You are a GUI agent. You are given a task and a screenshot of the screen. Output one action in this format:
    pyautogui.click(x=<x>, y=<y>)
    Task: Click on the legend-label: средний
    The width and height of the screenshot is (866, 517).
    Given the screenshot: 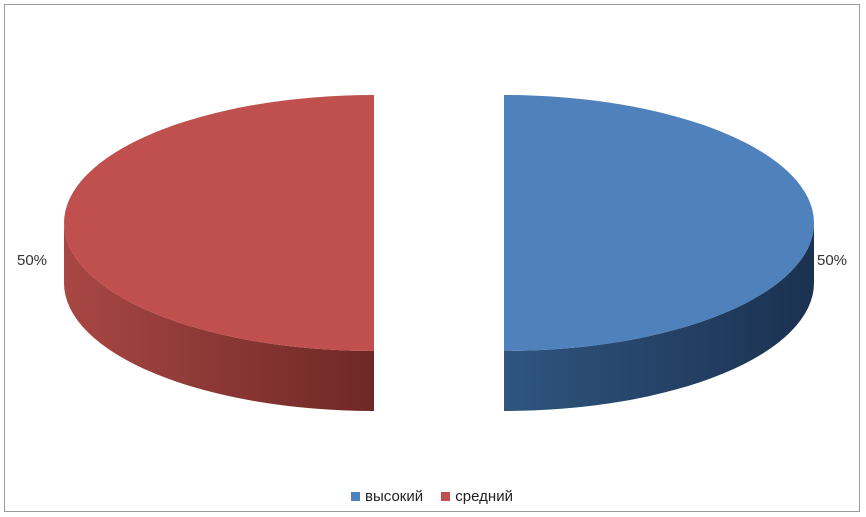 What is the action you would take?
    pyautogui.click(x=484, y=496)
    